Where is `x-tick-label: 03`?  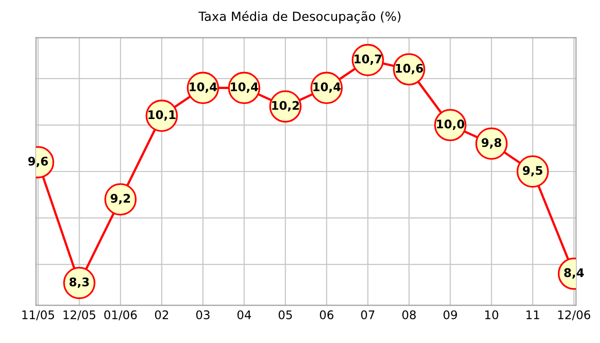 x-tick-label: 03 is located at coordinates (203, 315).